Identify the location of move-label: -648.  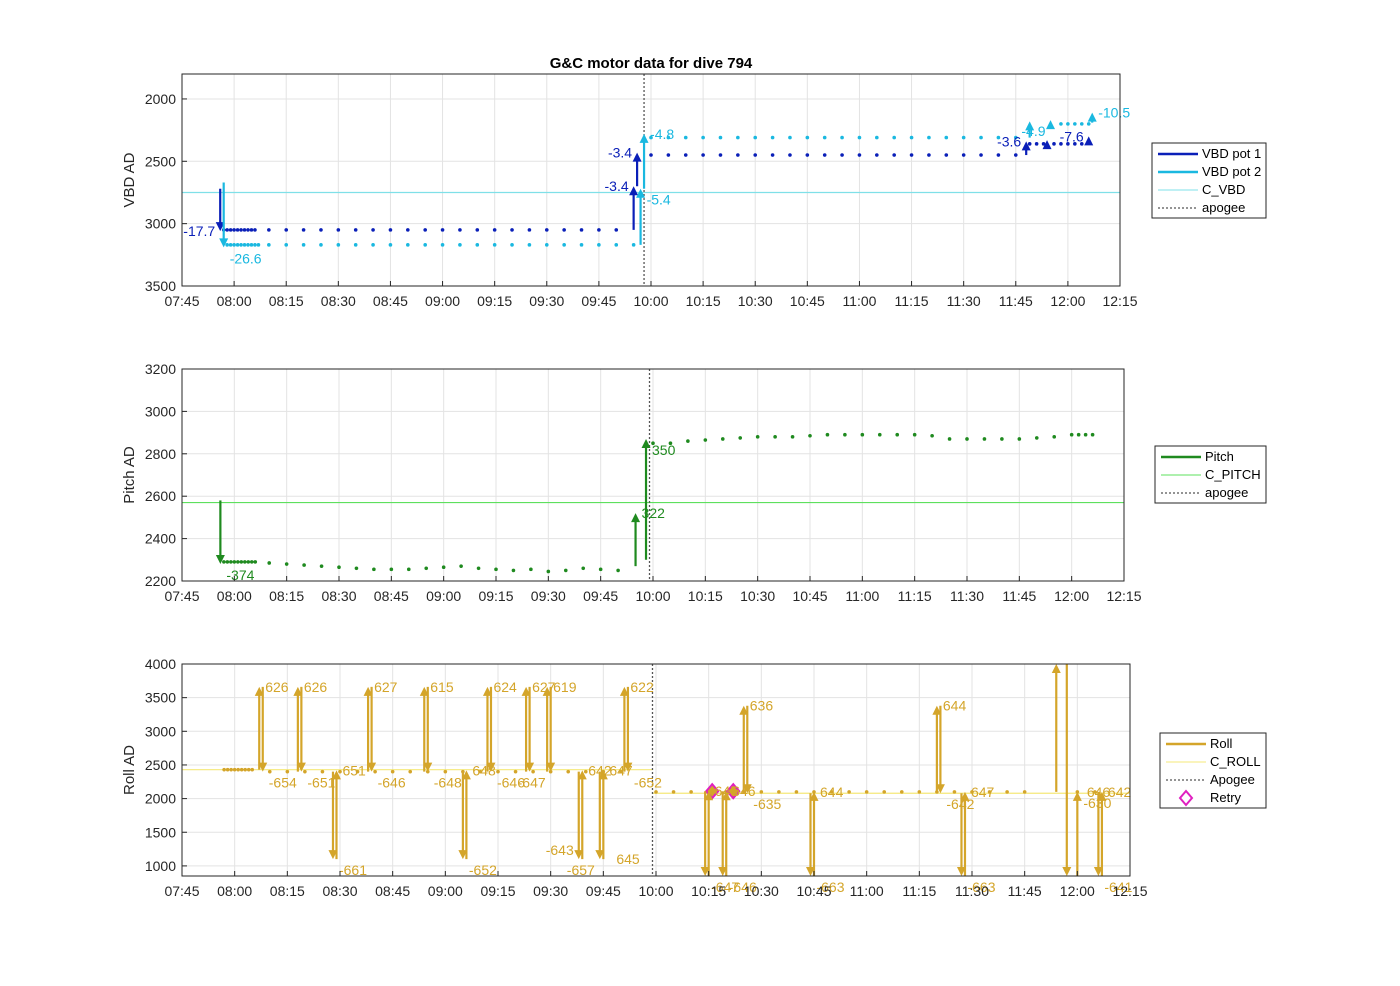
(448, 783).